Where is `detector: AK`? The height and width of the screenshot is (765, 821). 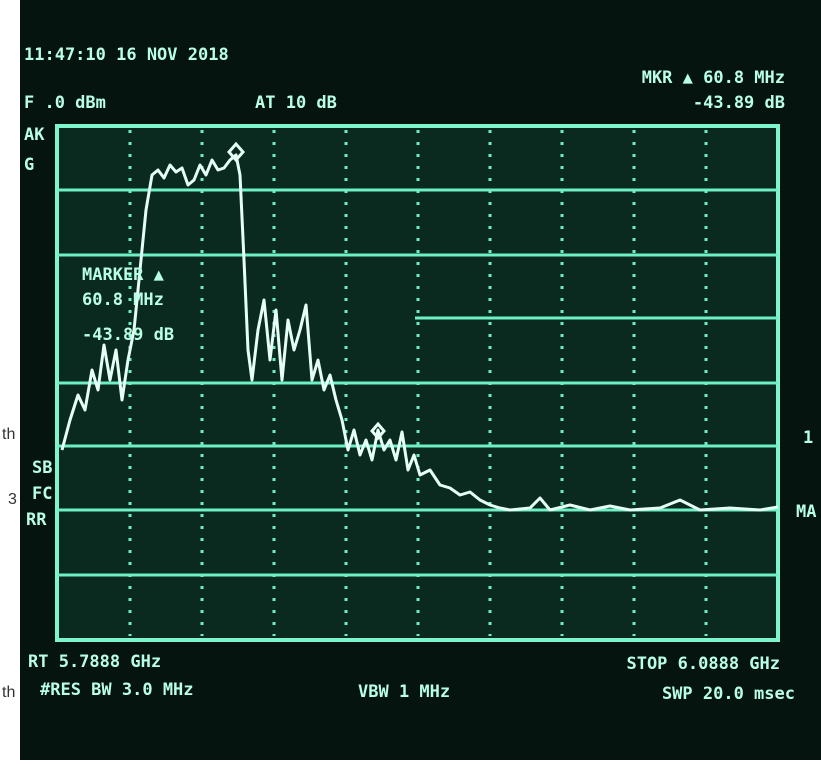 detector: AK is located at coordinates (34, 135).